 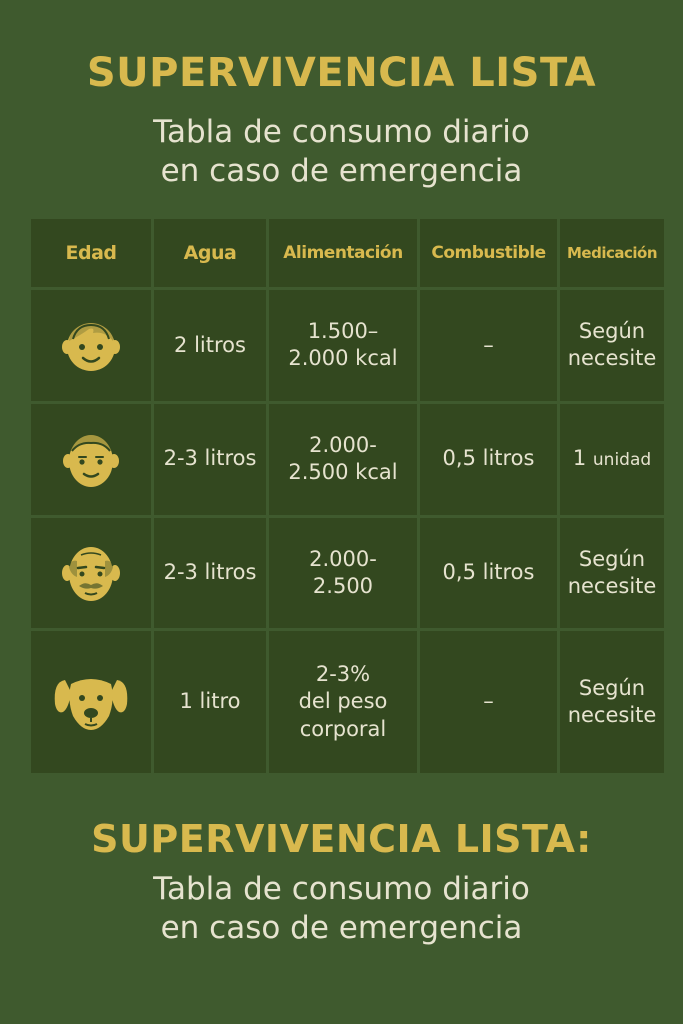 What do you see at coordinates (210, 253) in the screenshot?
I see `column-header-agua: Agua` at bounding box center [210, 253].